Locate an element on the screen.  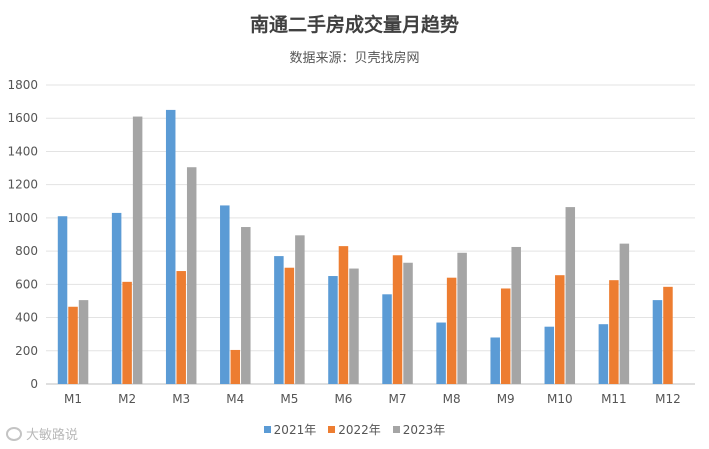
bar-2021年-M6 is located at coordinates (333, 330).